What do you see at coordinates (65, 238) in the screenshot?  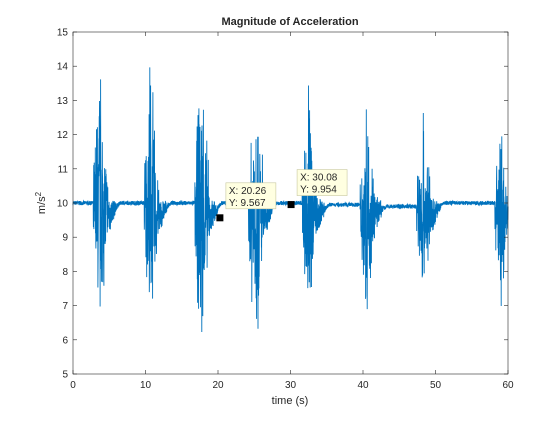 I see `y-tick-label: 9` at bounding box center [65, 238].